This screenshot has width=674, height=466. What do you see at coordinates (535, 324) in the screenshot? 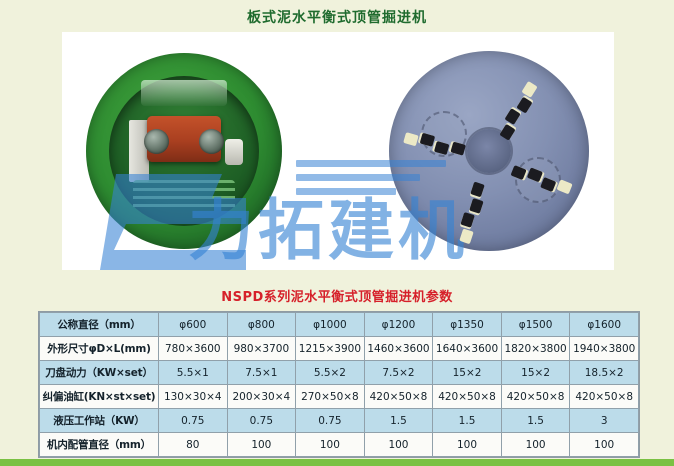
I see `table-cell: φ1500` at bounding box center [535, 324].